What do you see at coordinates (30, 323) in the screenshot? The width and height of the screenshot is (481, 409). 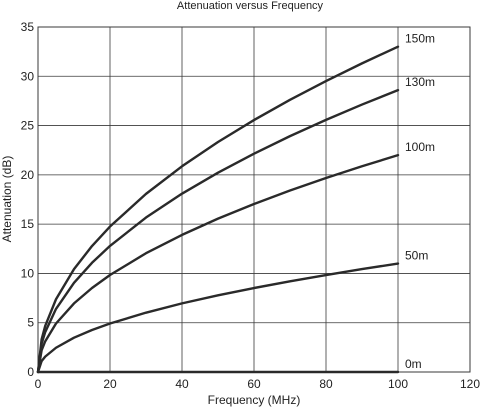 I see `y-tick-label: 5` at bounding box center [30, 323].